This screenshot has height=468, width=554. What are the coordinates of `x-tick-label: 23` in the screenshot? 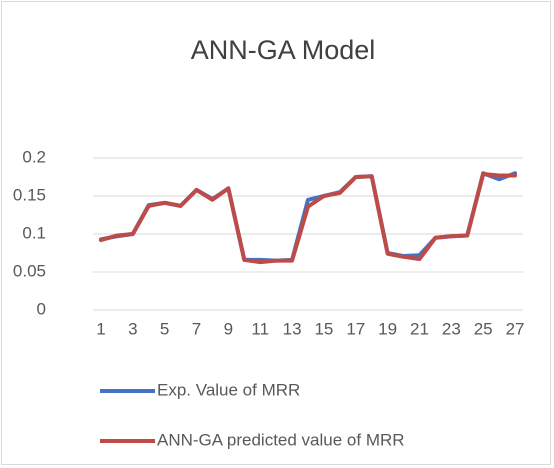 It's located at (451, 328).